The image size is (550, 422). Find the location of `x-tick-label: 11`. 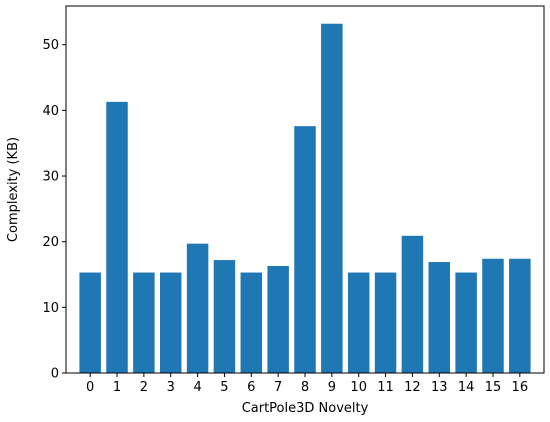

x-tick-label: 11 is located at coordinates (385, 387).